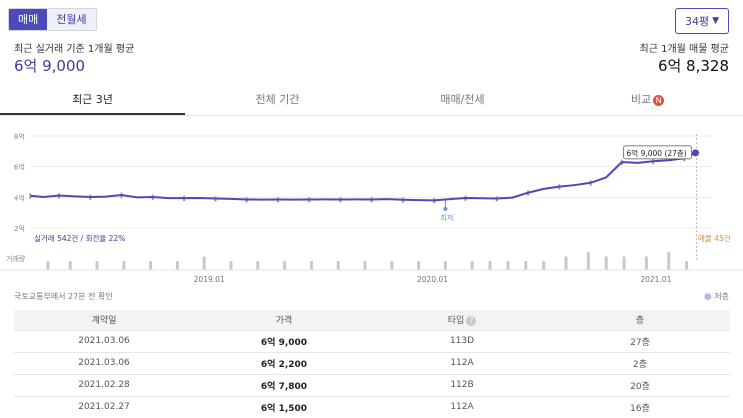 This screenshot has width=743, height=418. Describe the element at coordinates (696, 153) in the screenshot. I see `current-point` at that location.